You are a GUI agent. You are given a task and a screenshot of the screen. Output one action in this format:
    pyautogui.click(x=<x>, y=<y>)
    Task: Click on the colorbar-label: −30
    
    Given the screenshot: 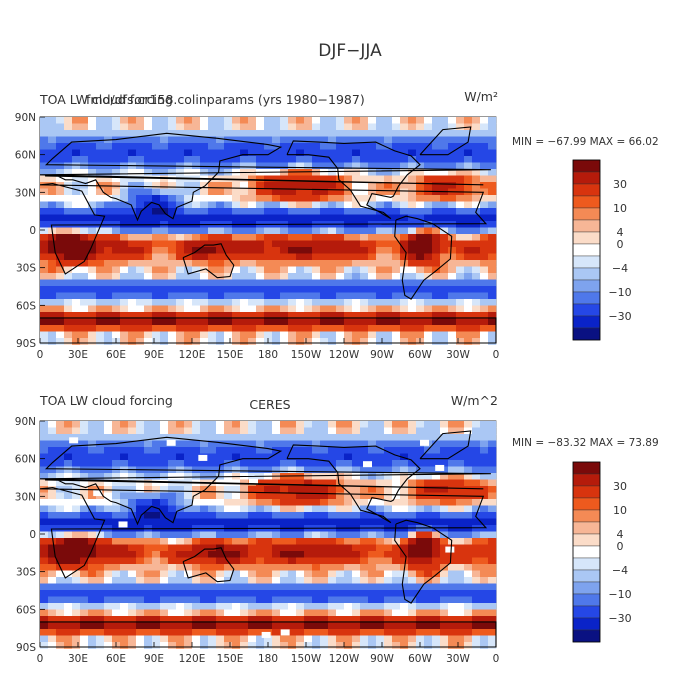 What is the action you would take?
    pyautogui.click(x=619, y=618)
    